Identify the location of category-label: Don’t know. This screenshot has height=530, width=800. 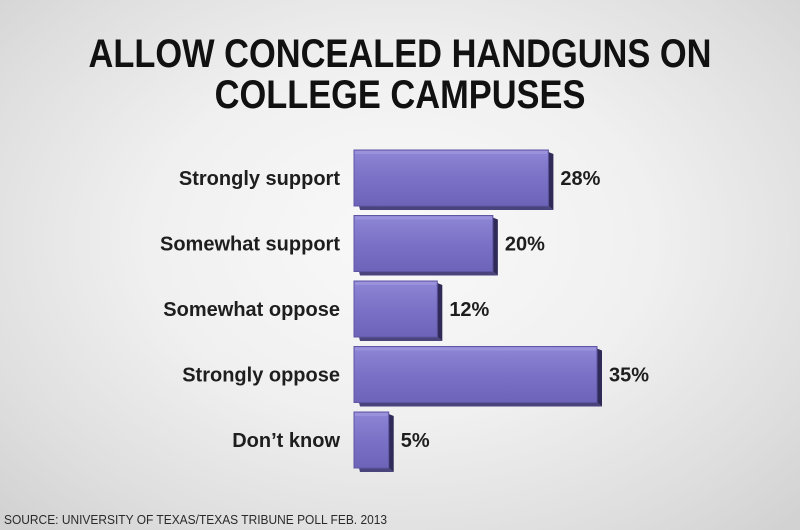
(286, 441).